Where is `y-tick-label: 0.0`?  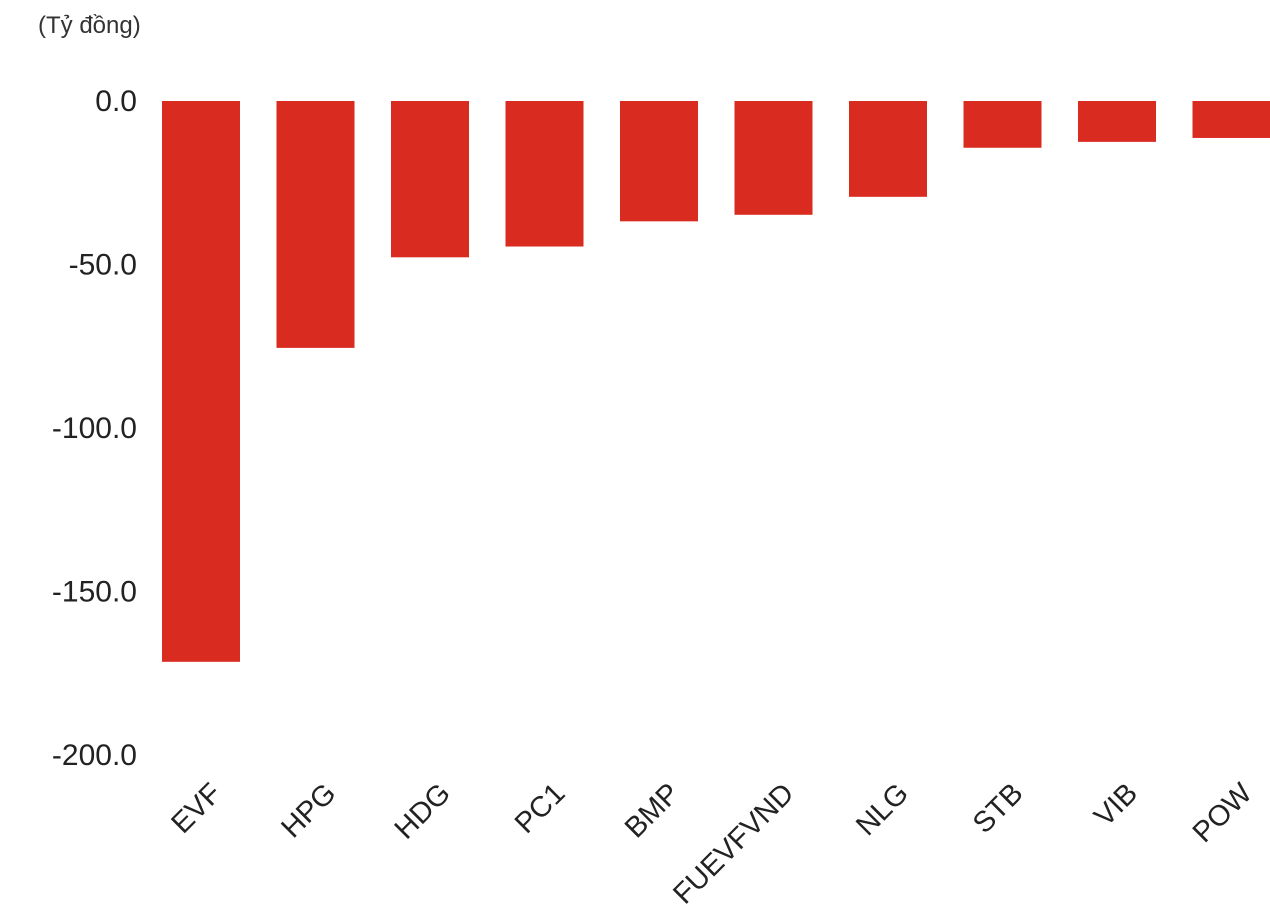
y-tick-label: 0.0 is located at coordinates (116, 101).